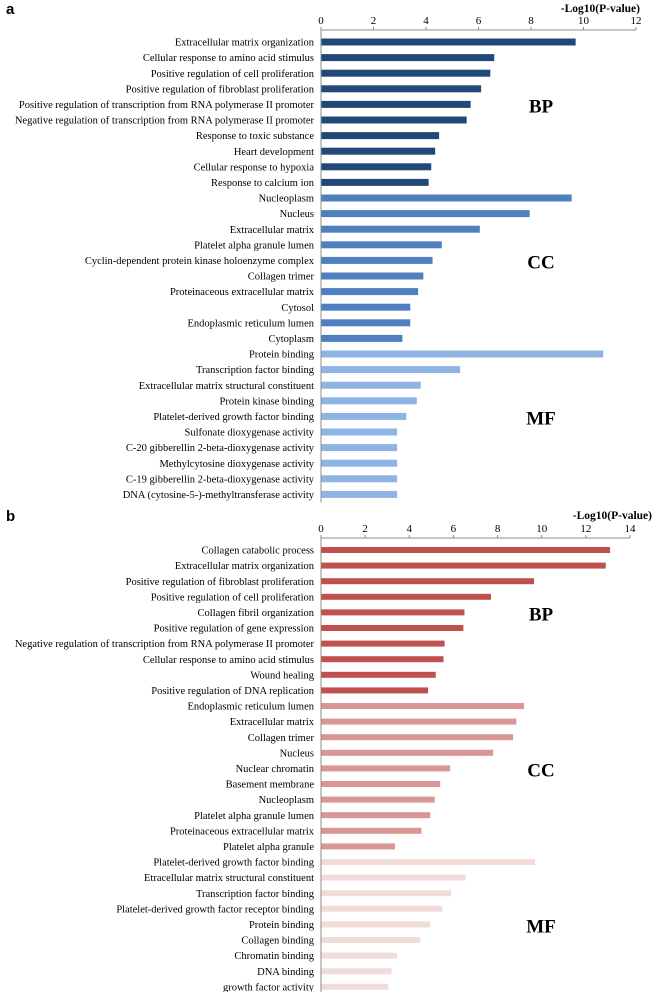 The height and width of the screenshot is (992, 653). What do you see at coordinates (245, 566) in the screenshot?
I see `panel-b-category-label: Extracellular matrix organization` at bounding box center [245, 566].